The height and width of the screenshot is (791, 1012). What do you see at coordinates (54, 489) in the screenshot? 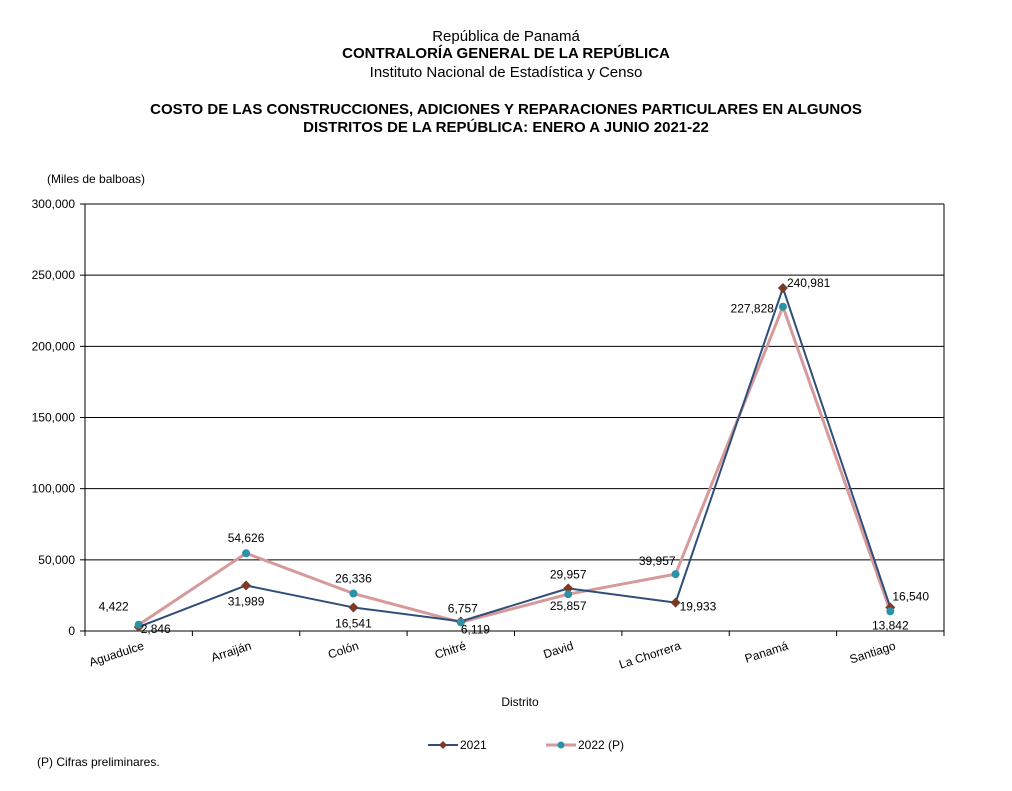
I see `y-tick-label: 100,000` at bounding box center [54, 489].